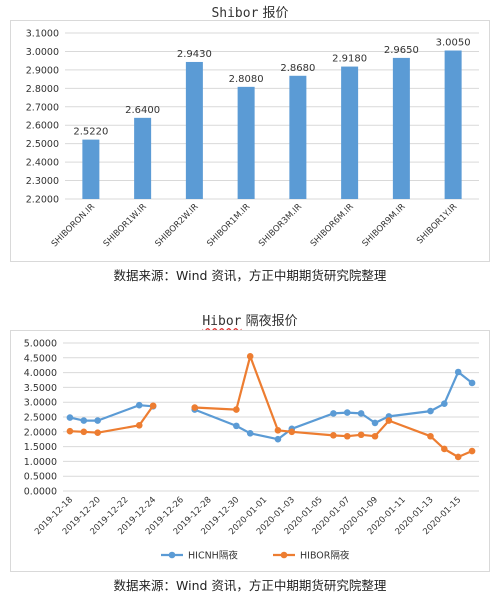 This screenshot has height=594, width=500. What do you see at coordinates (250, 275) in the screenshot?
I see `chart1-source: 数据来源：Wind 资讯，方正中期期货研究院整理` at bounding box center [250, 275].